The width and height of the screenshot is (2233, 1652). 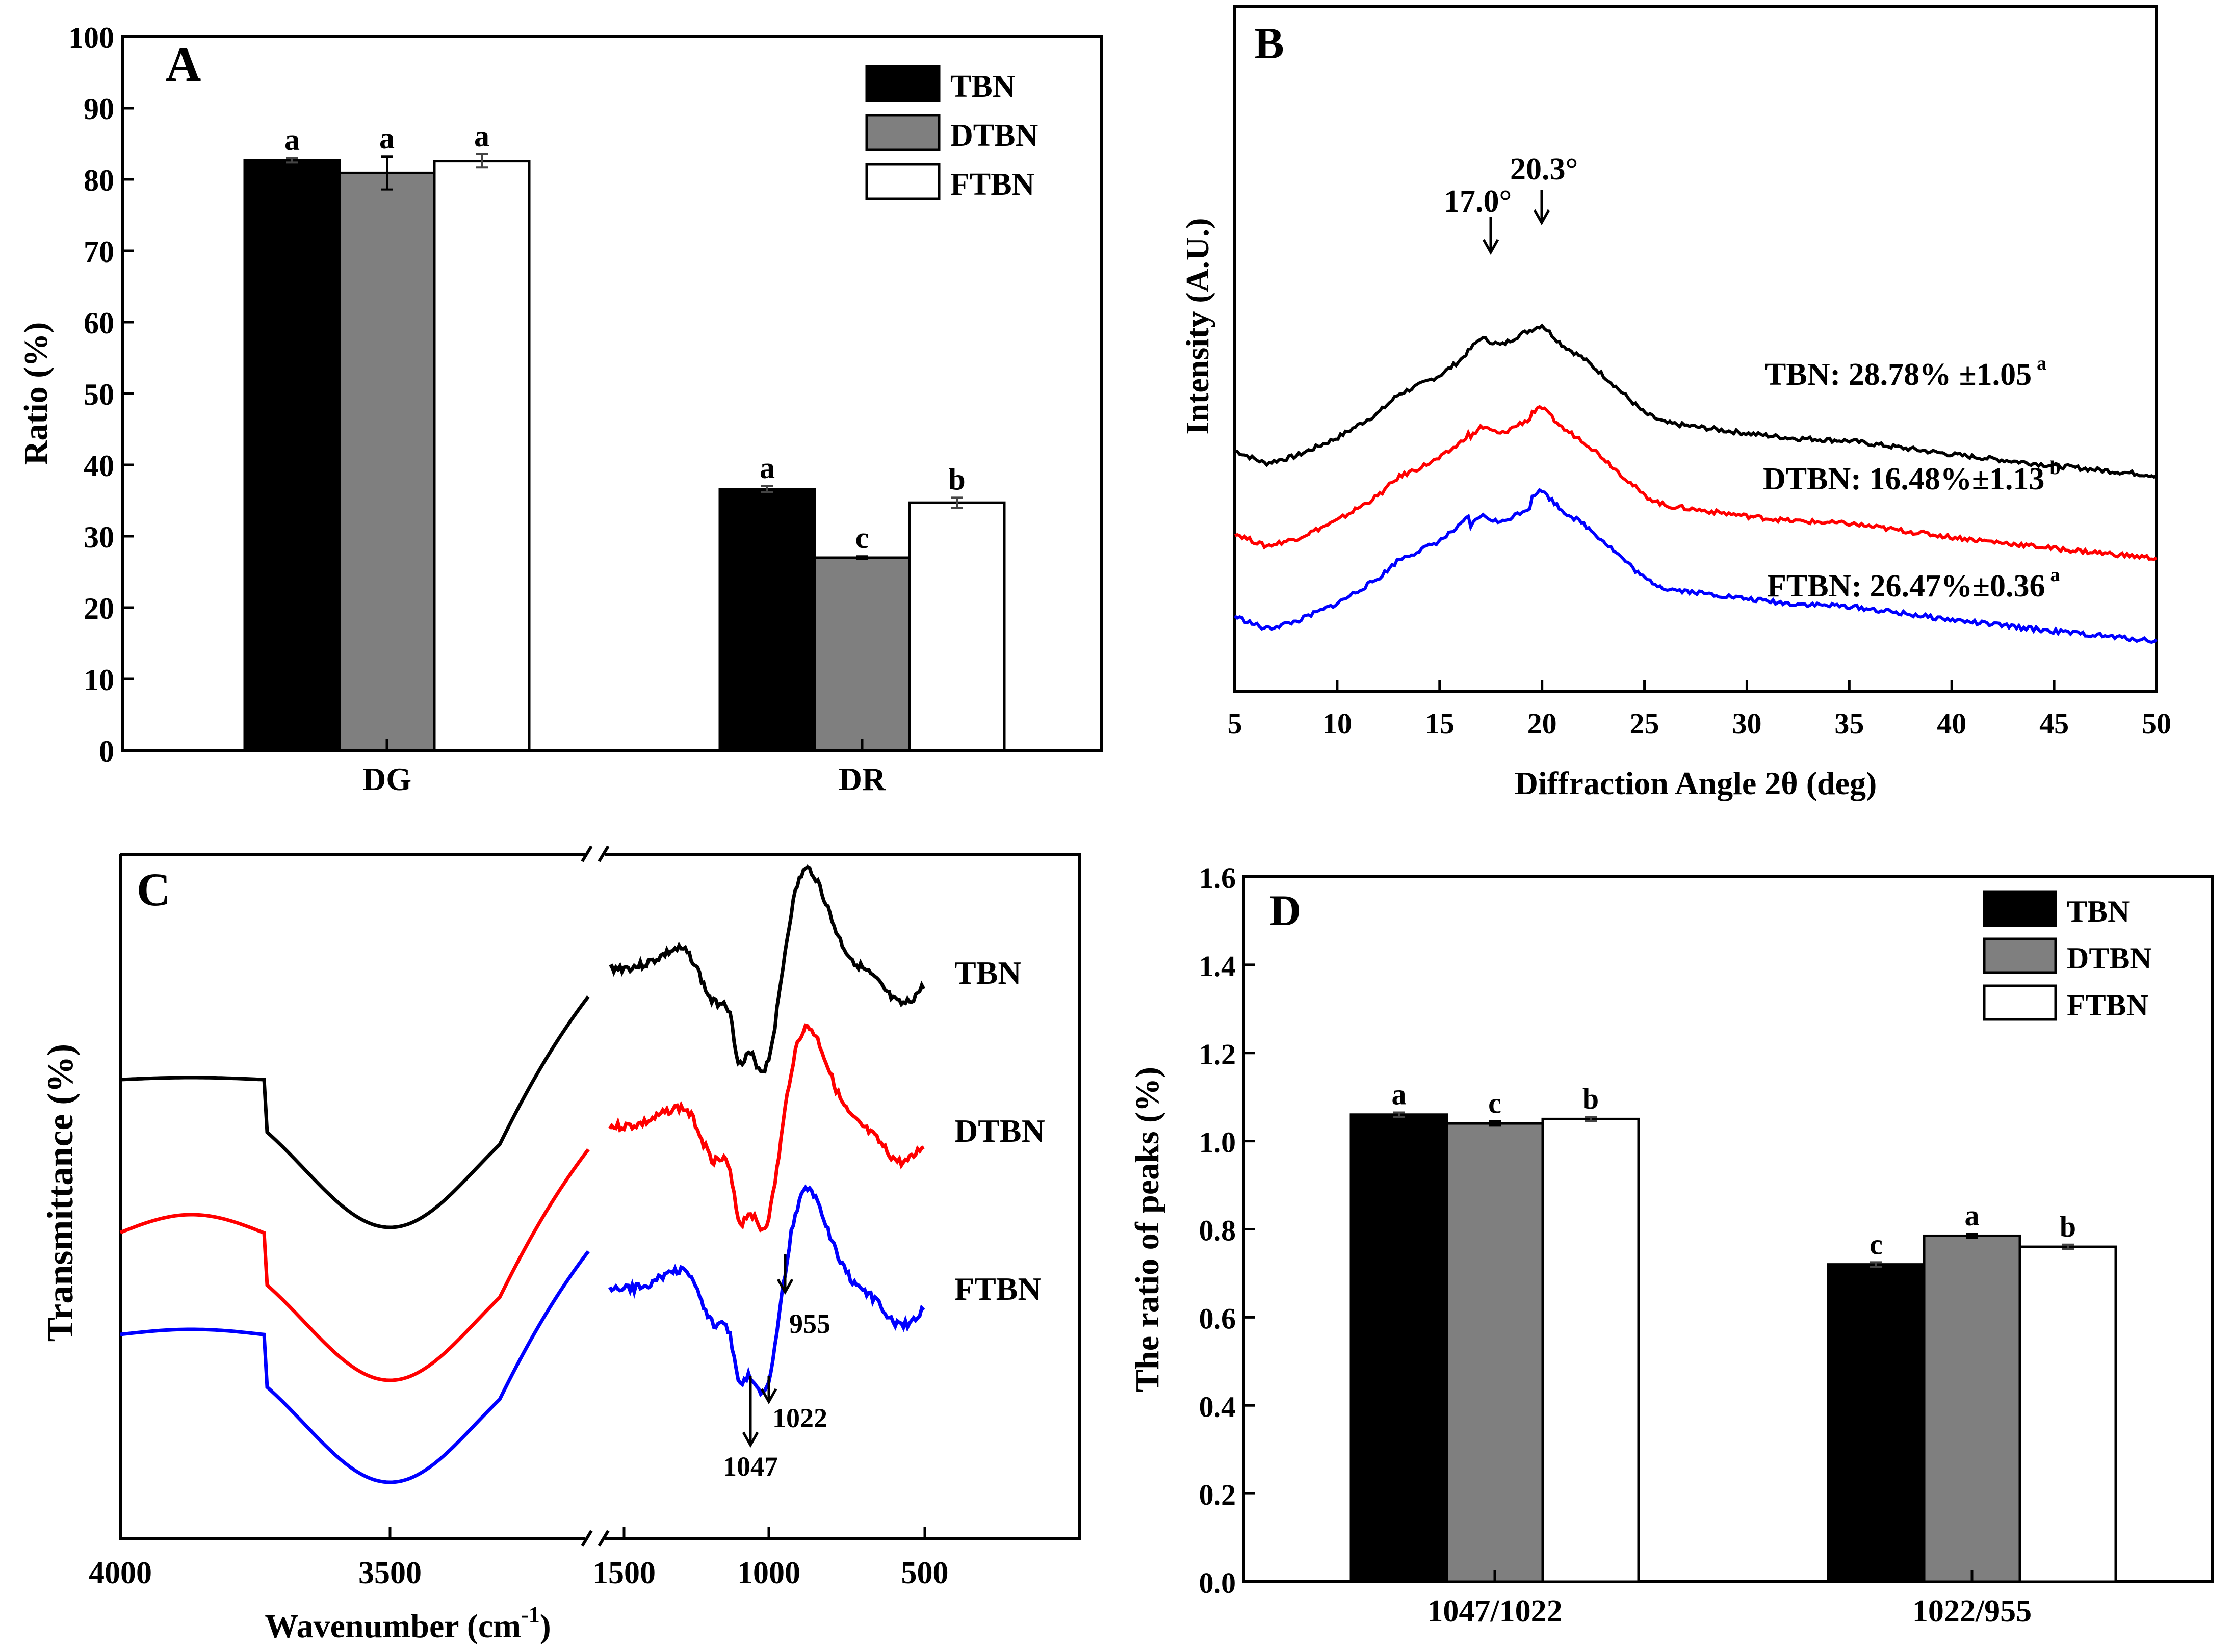 What do you see at coordinates (2020, 908) in the screenshot?
I see `panel-d-legend-swatch-tbn` at bounding box center [2020, 908].